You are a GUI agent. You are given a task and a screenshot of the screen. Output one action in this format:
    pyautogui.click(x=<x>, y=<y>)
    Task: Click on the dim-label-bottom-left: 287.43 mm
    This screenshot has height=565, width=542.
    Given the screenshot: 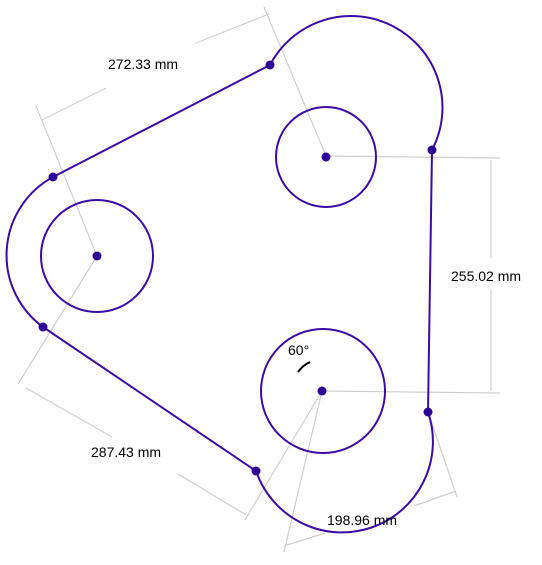 What is the action you would take?
    pyautogui.click(x=126, y=452)
    